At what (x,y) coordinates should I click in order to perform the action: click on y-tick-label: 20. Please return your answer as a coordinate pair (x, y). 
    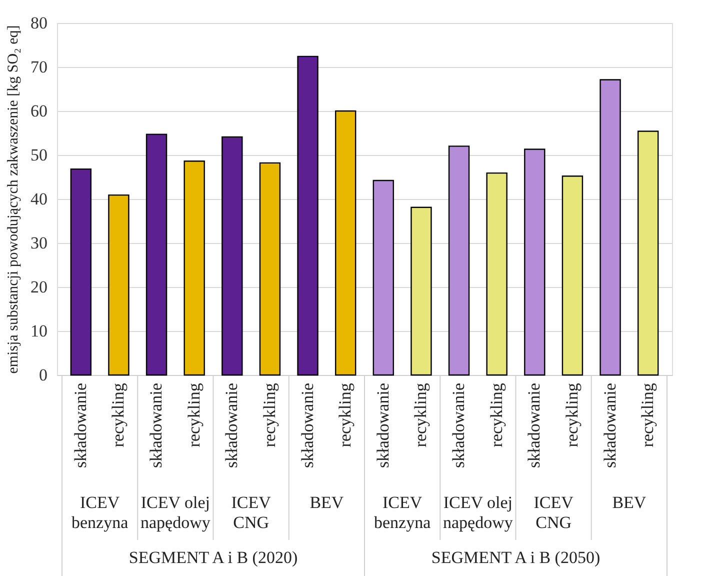
    Looking at the image, I should click on (39, 287).